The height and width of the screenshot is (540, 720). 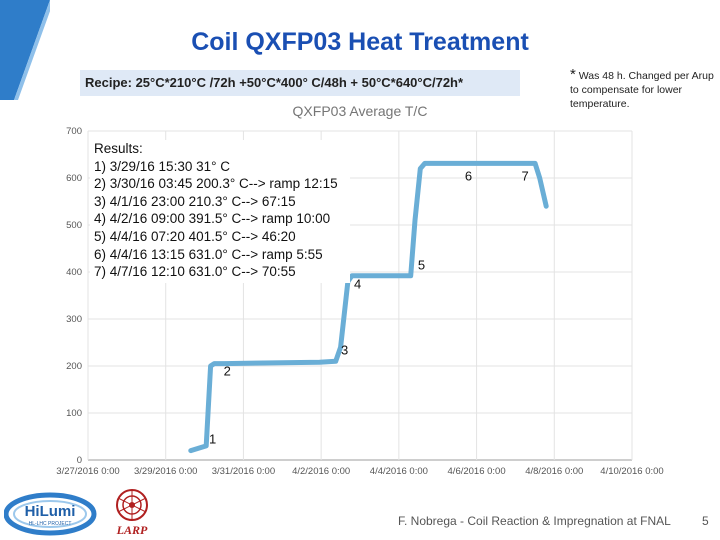 What do you see at coordinates (525, 175) in the screenshot?
I see `point-label: 7` at bounding box center [525, 175].